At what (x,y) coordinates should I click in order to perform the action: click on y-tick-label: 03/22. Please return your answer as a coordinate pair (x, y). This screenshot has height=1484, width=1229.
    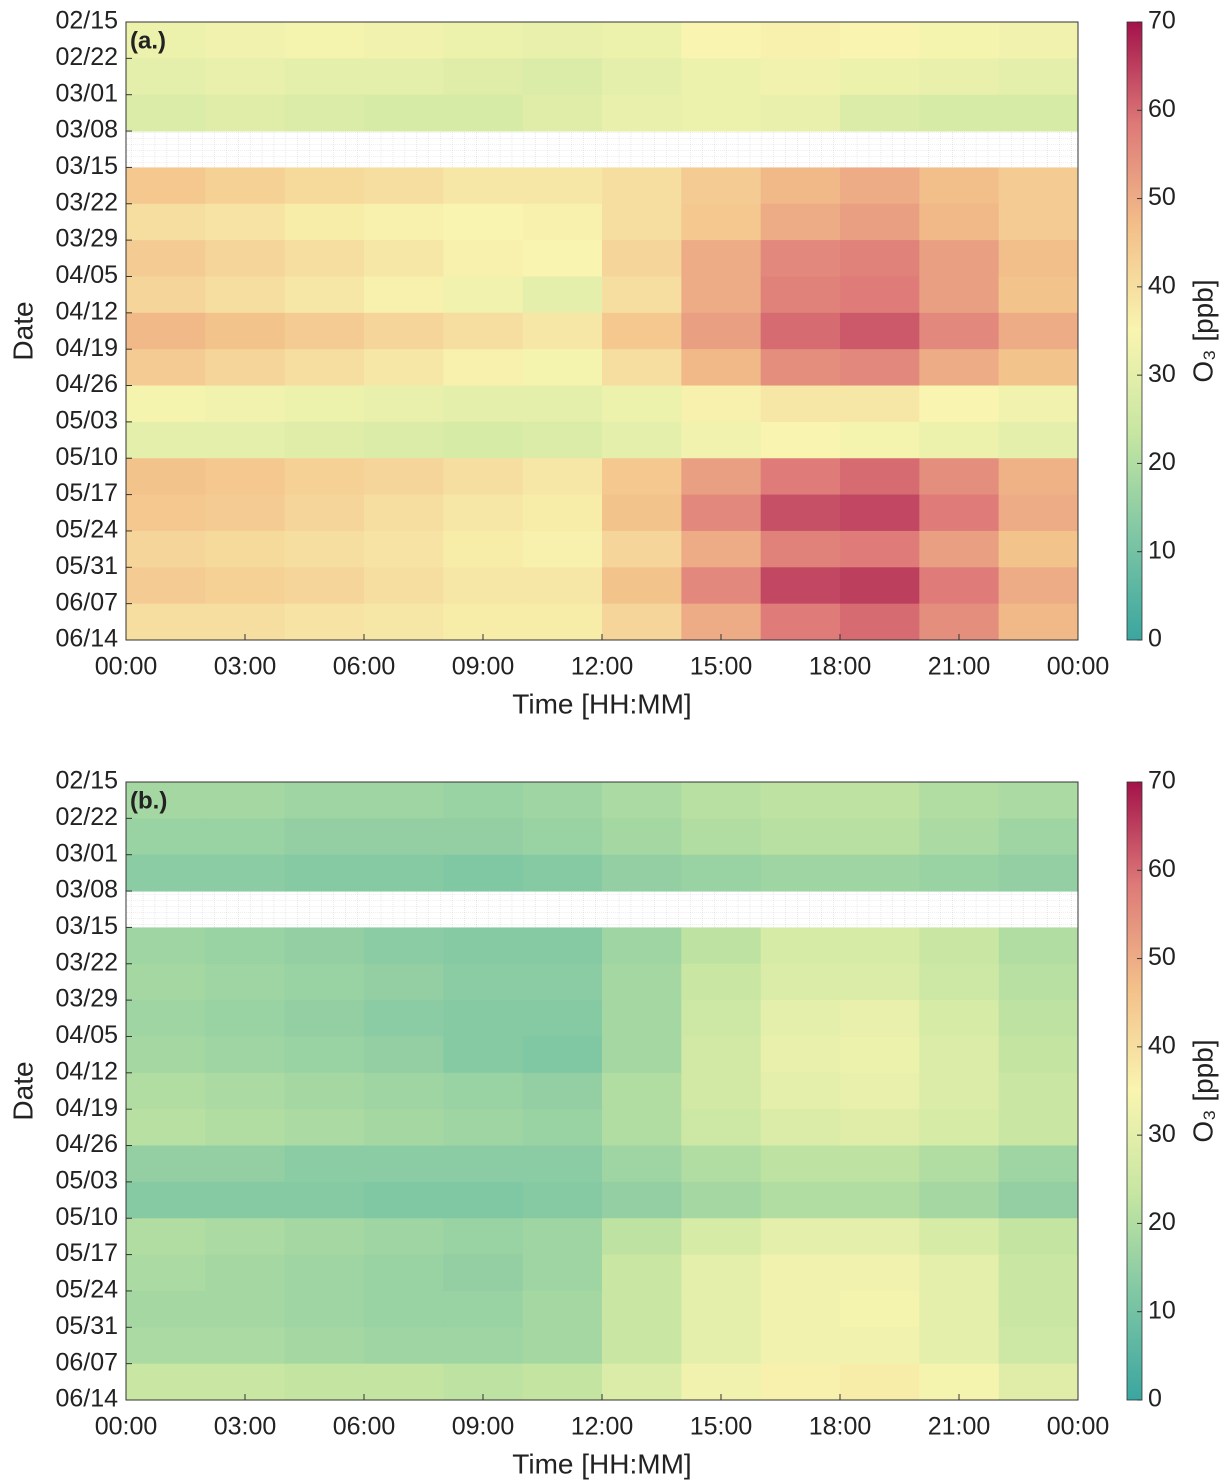
    Looking at the image, I should click on (86, 202).